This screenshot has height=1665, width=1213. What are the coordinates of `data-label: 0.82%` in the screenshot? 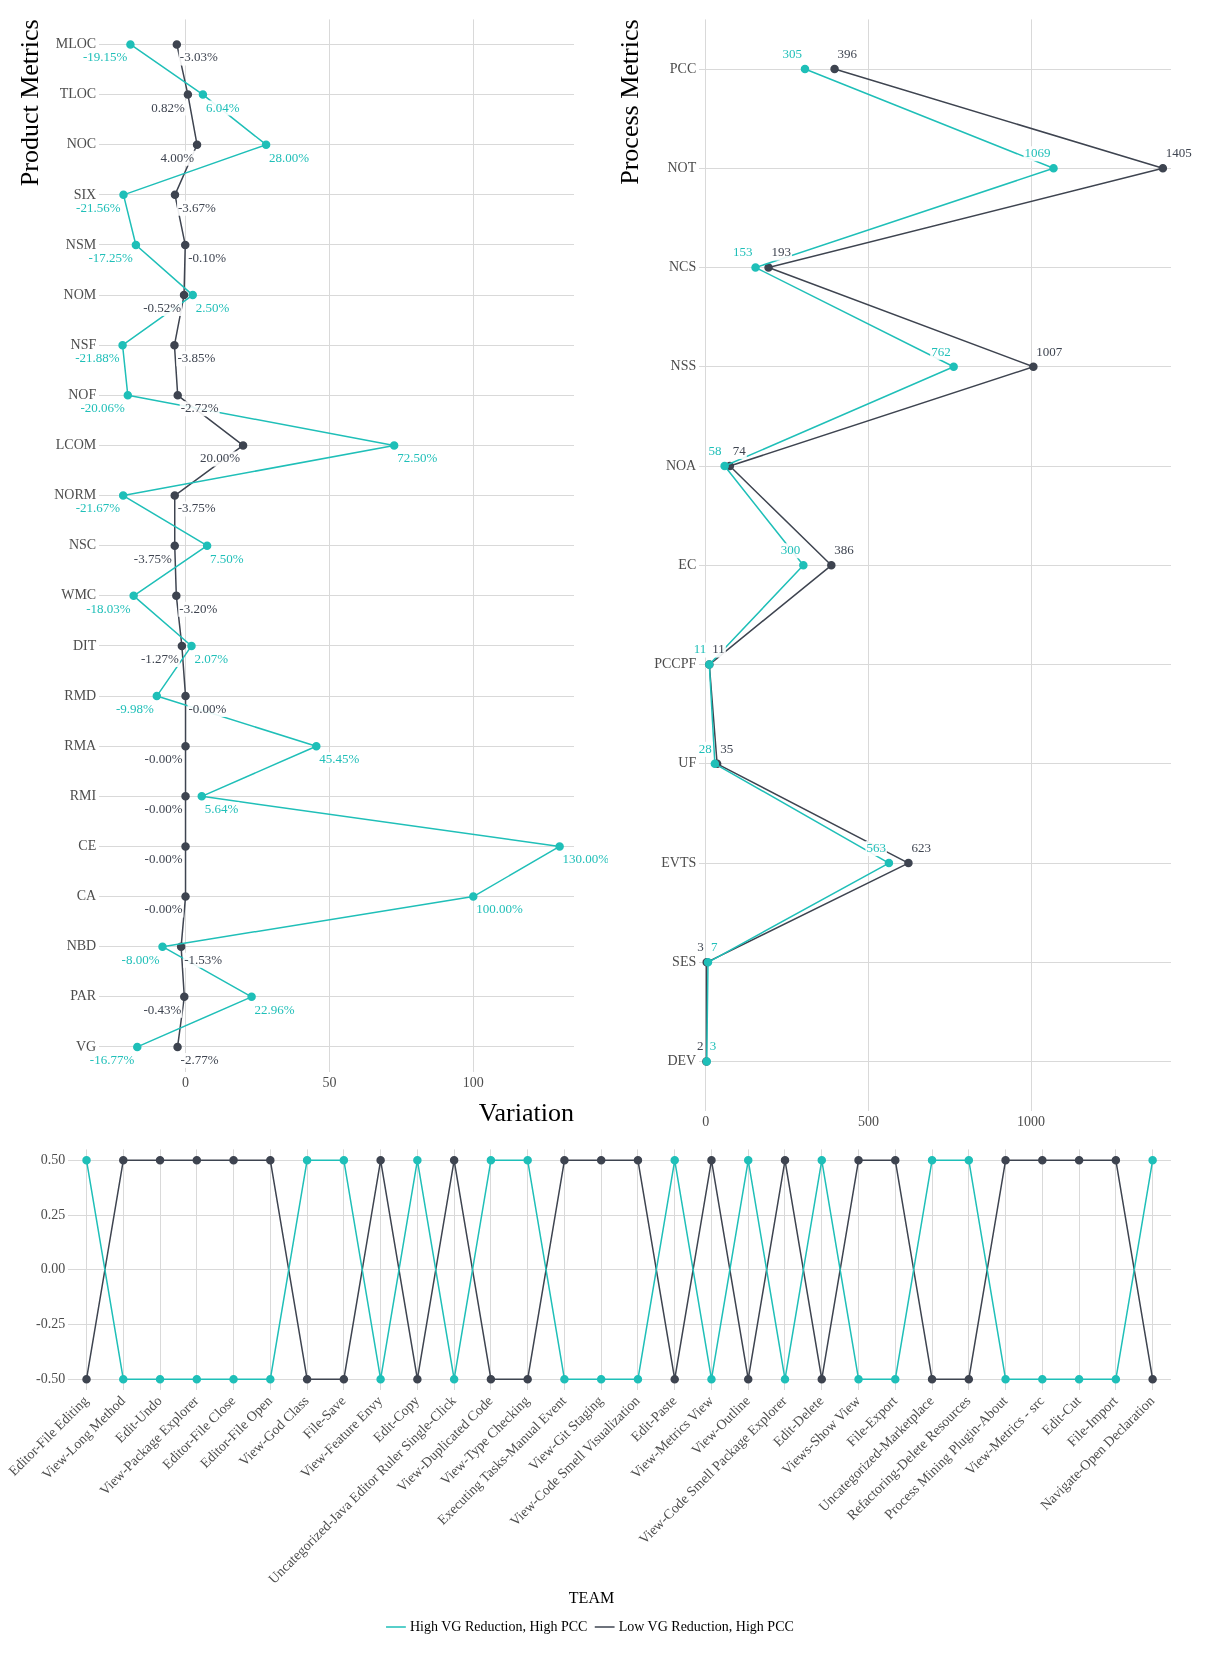 It's located at (168, 107).